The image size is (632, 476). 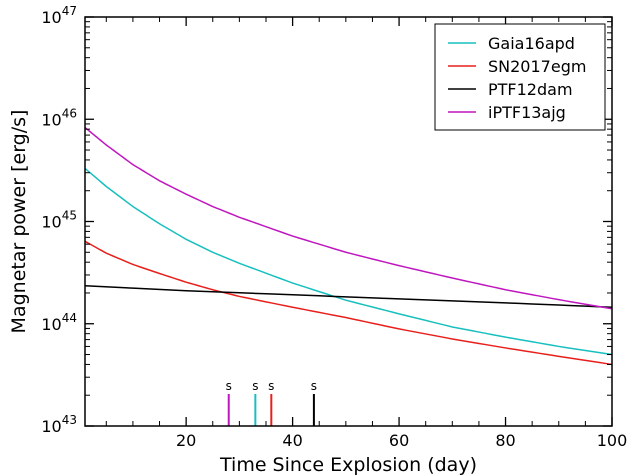 What do you see at coordinates (186, 440) in the screenshot?
I see `x-tick-label: 20` at bounding box center [186, 440].